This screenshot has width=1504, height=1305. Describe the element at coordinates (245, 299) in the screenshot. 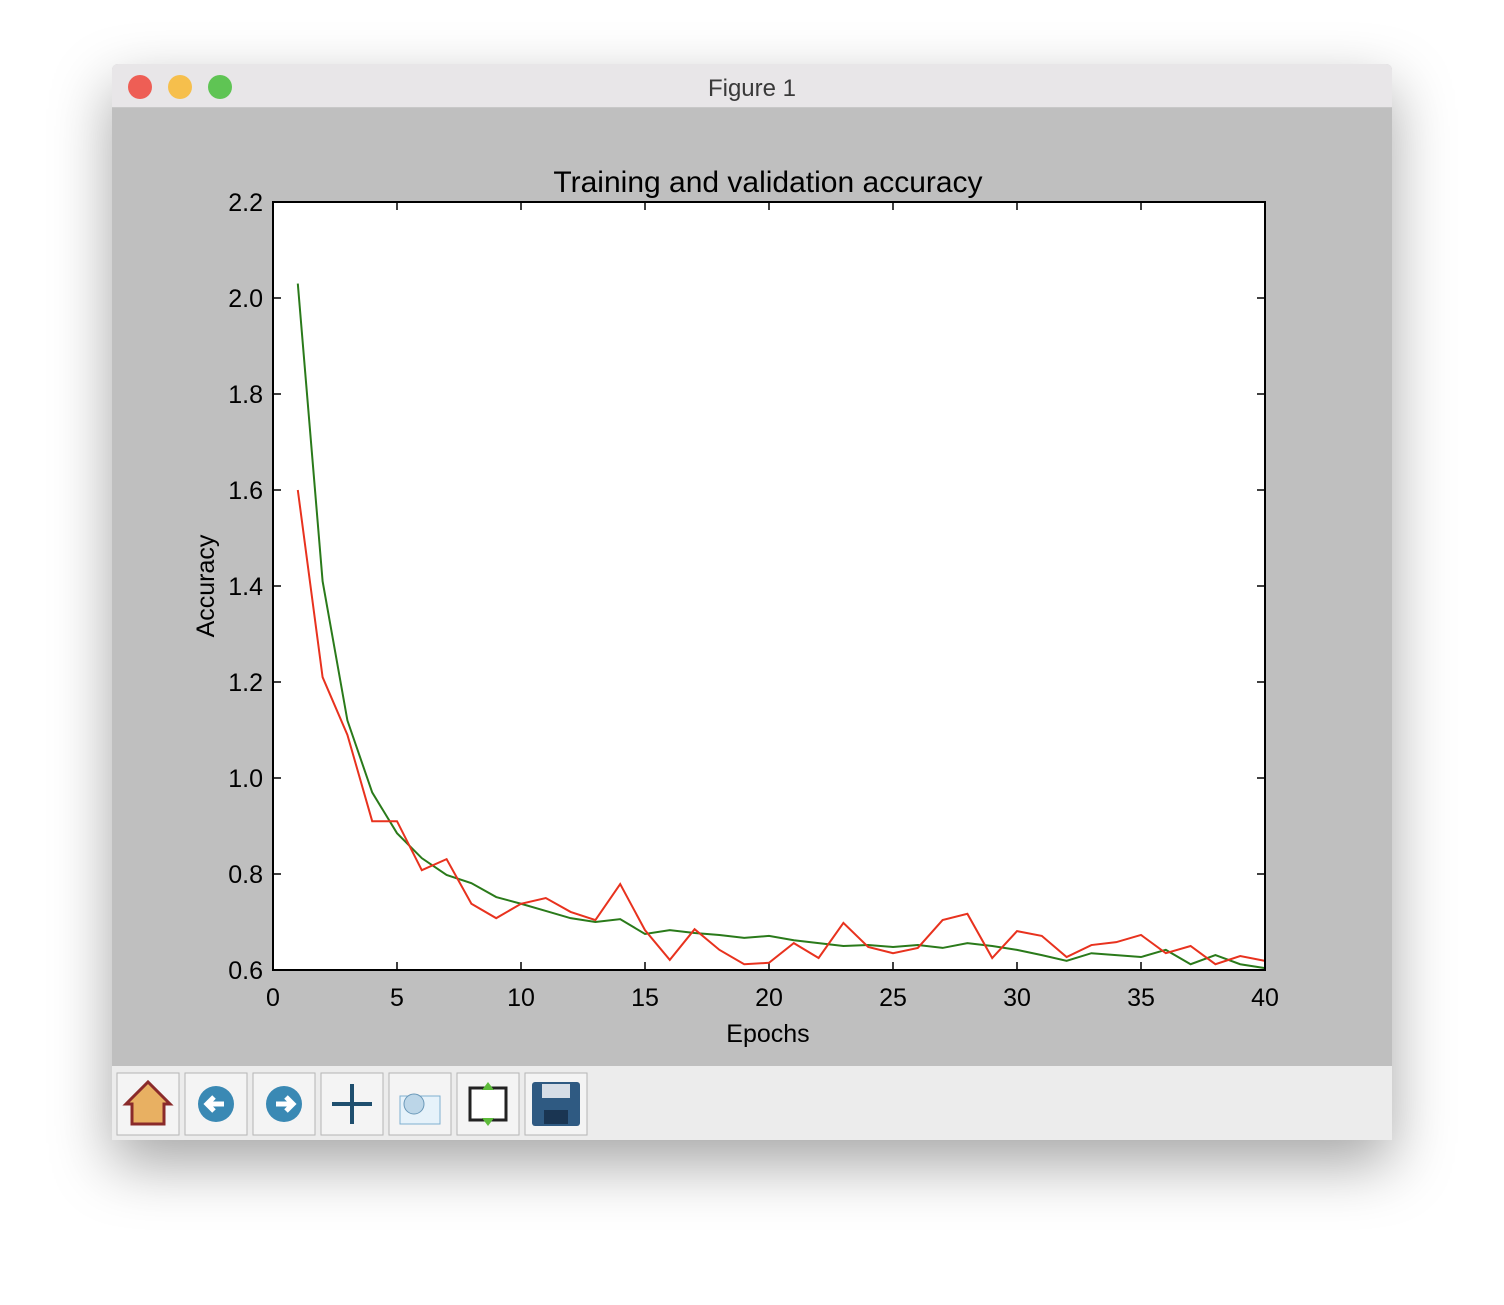

I see `y-tick-label: 2.0` at that location.